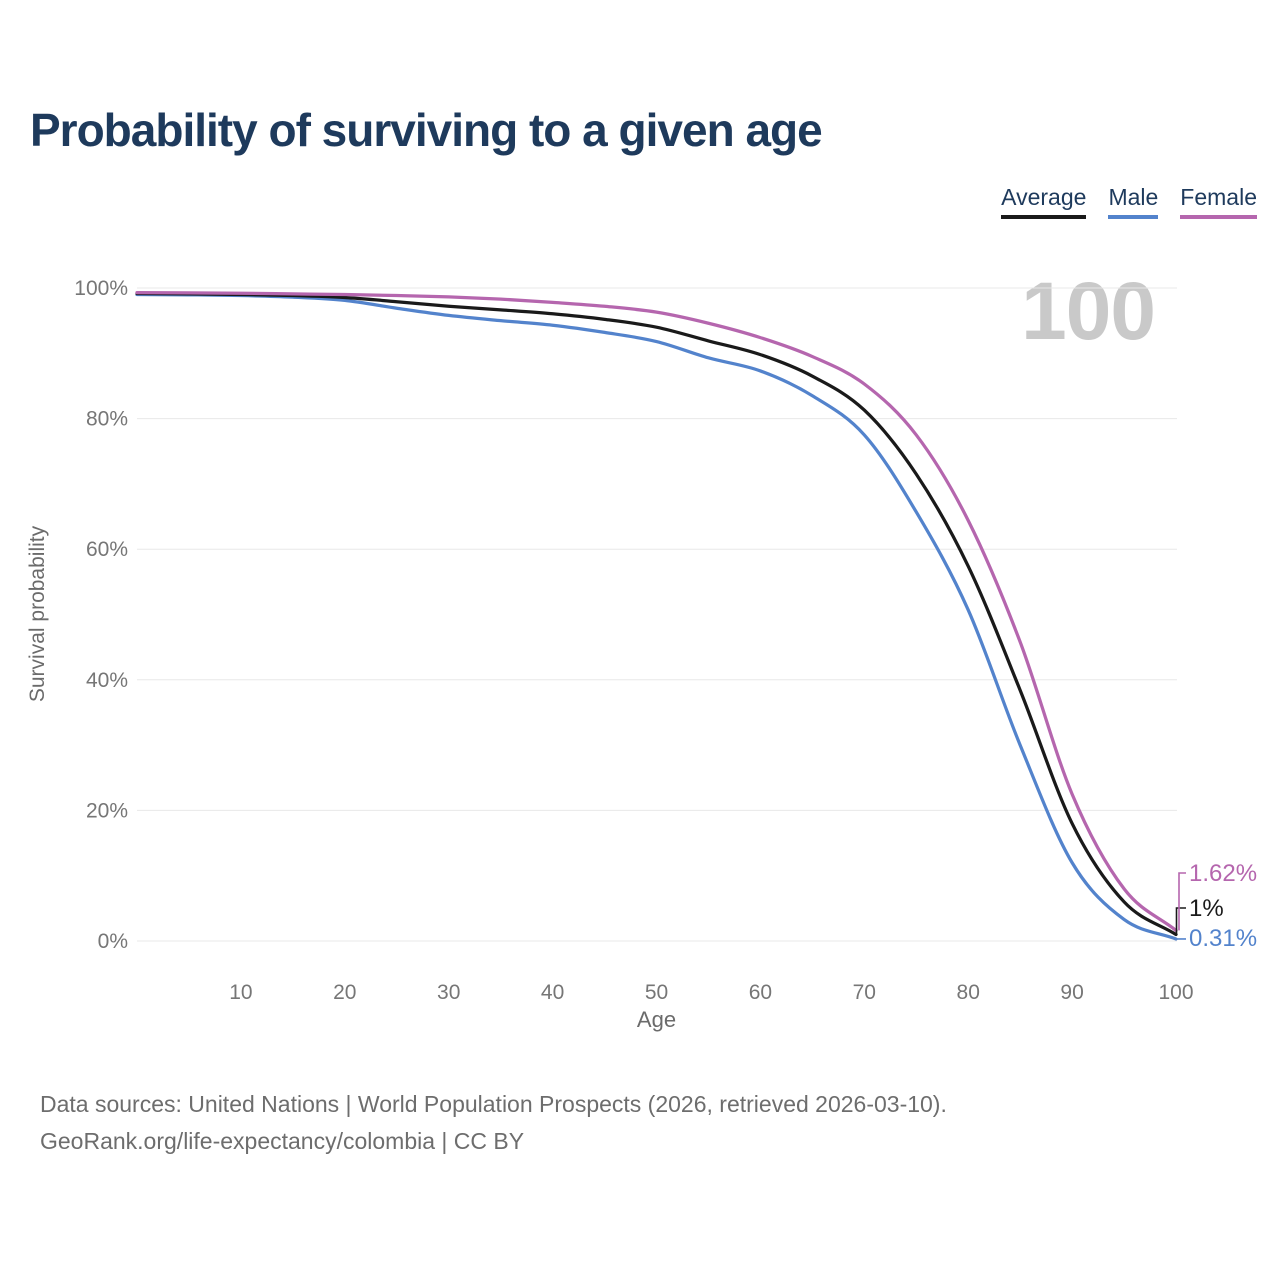 This screenshot has width=1280, height=1280. What do you see at coordinates (1071, 992) in the screenshot?
I see `x-tick-label-90: 90` at bounding box center [1071, 992].